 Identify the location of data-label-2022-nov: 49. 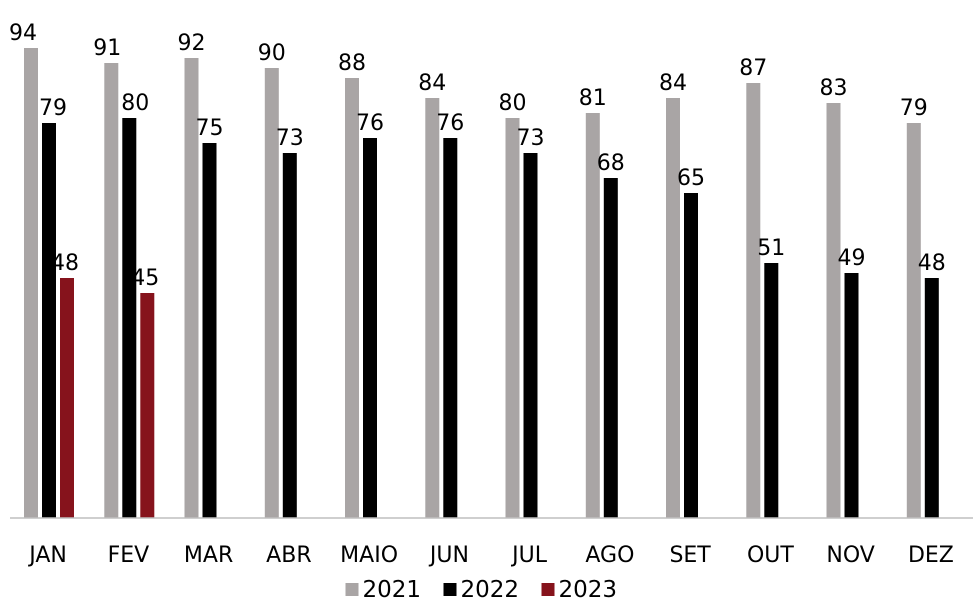
(852, 258).